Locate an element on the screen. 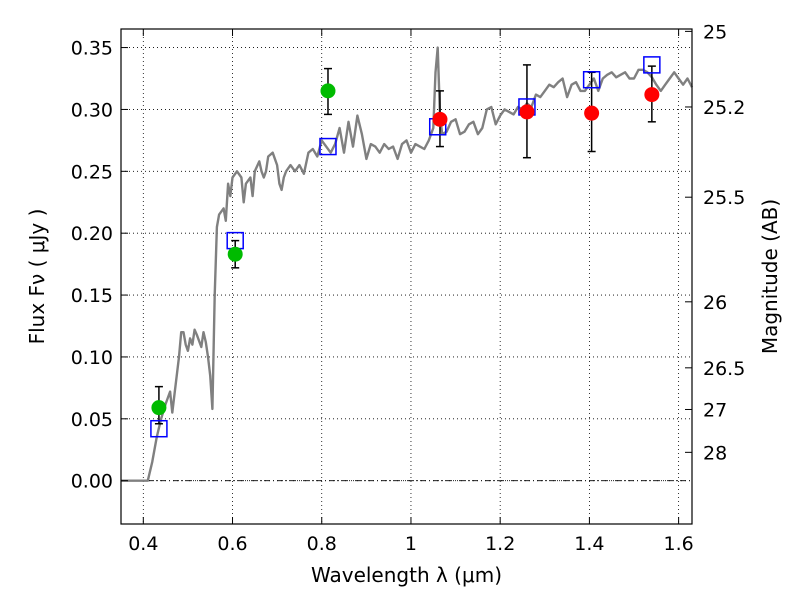 Image resolution: width=800 pixels, height=600 pixels. y2-tick-label: 28 is located at coordinates (715, 453).